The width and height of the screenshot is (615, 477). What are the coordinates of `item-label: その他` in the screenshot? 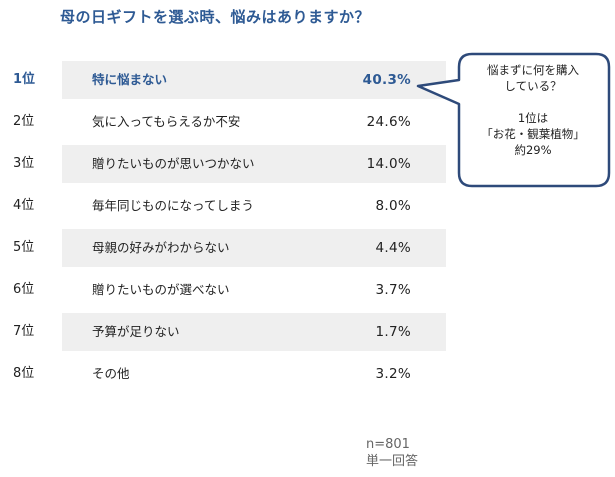 It's located at (111, 373).